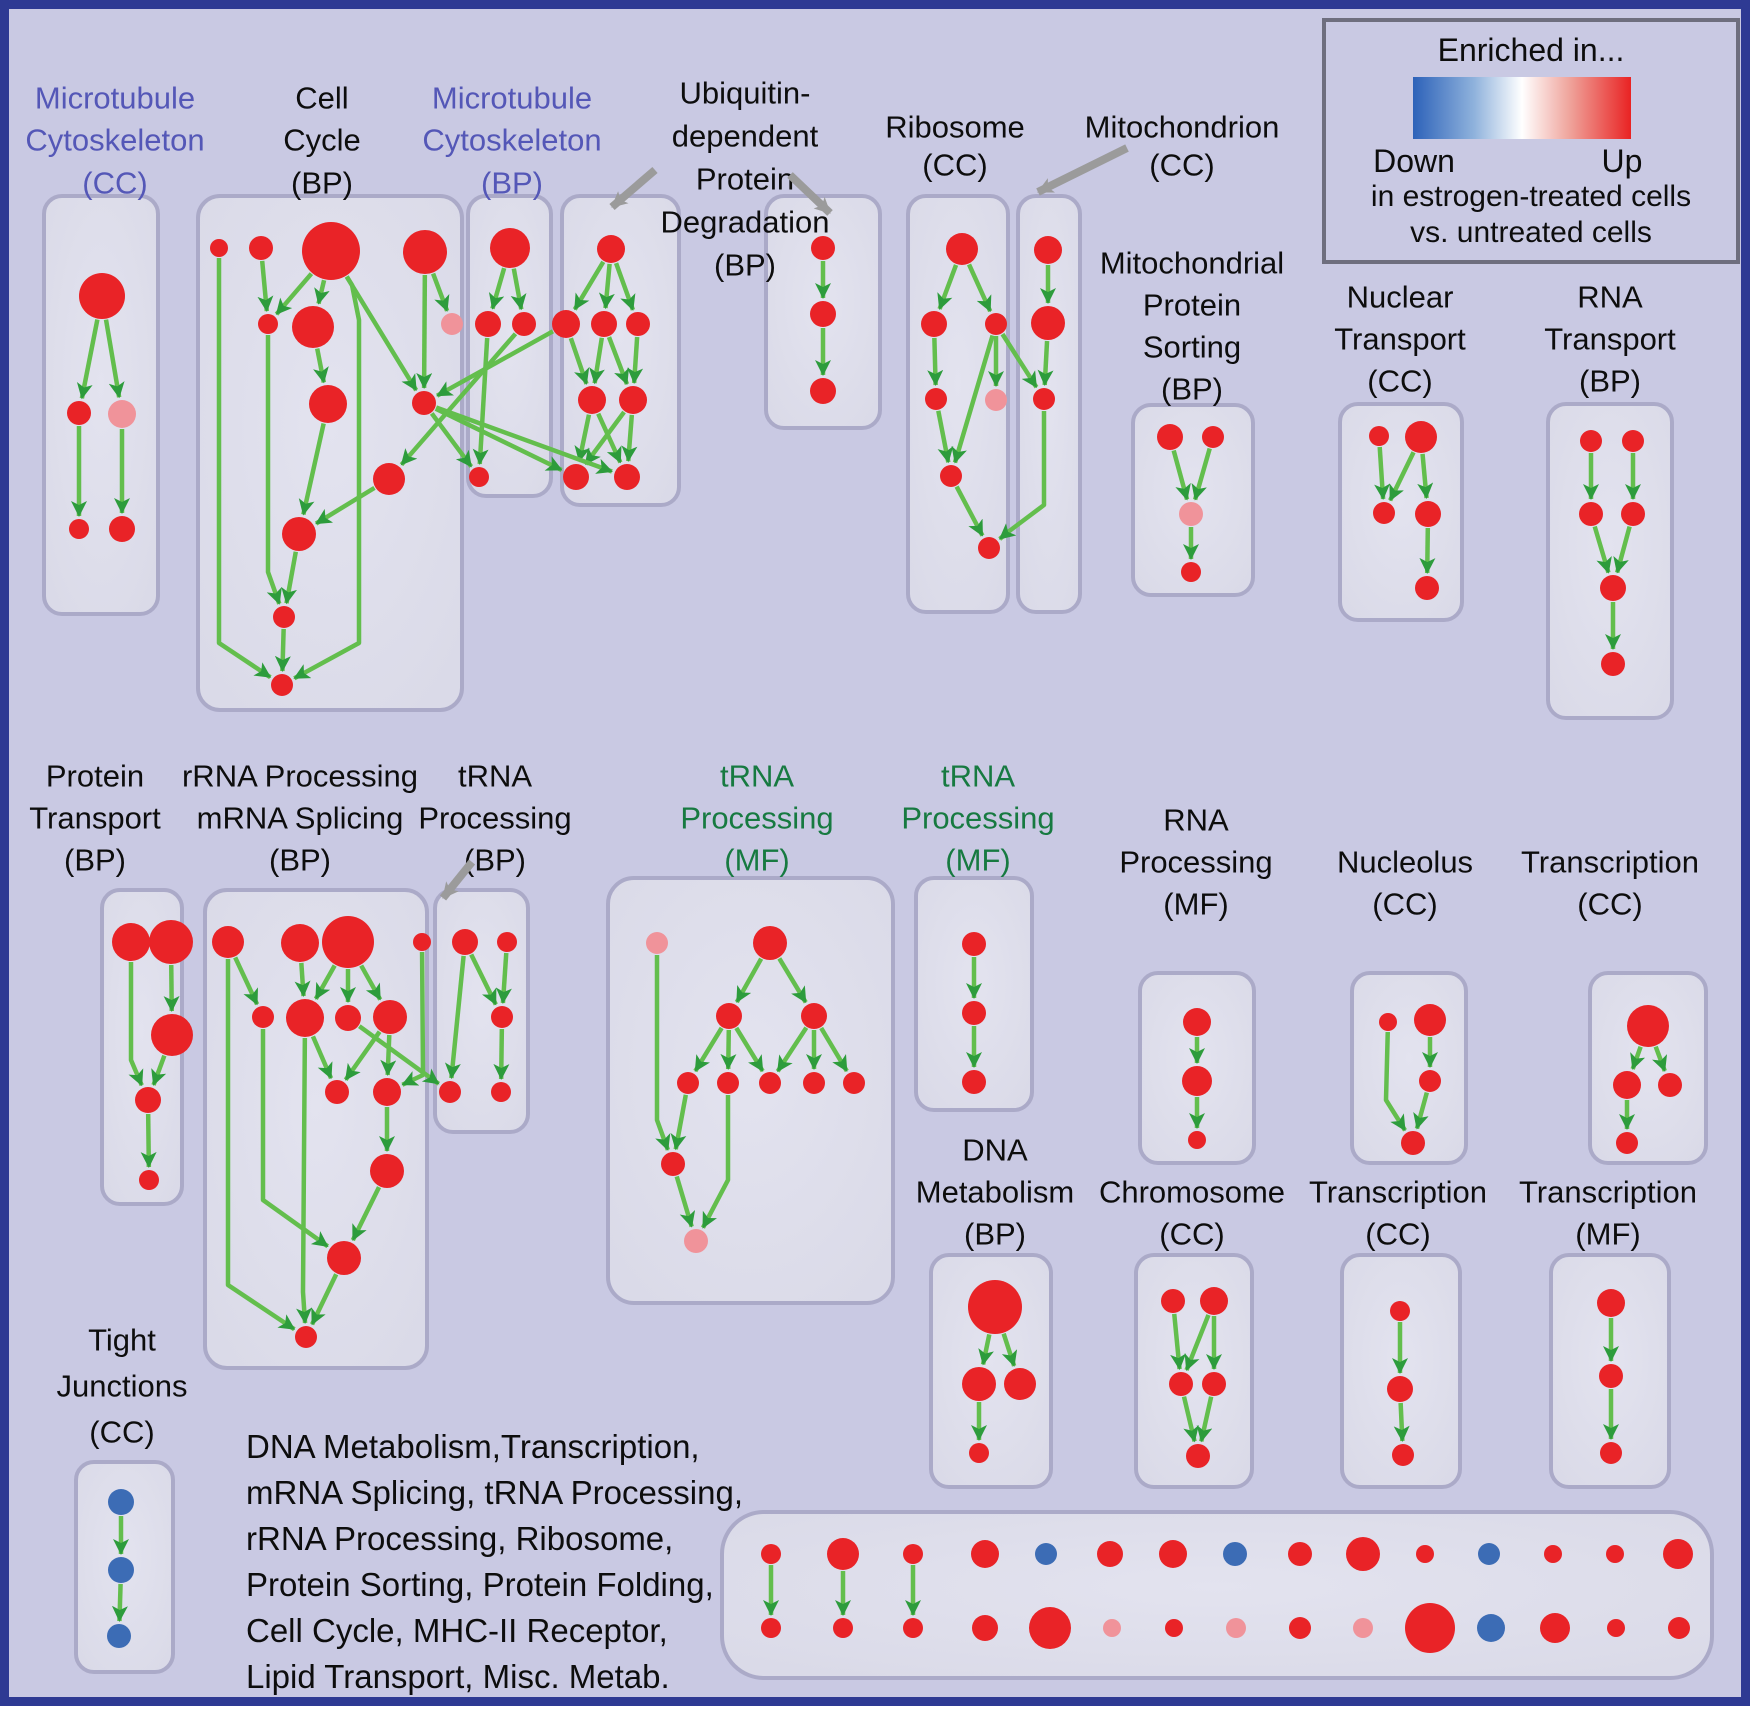 Image resolution: width=1750 pixels, height=1715 pixels. I want to click on node-nu.X2, so click(1430, 1020).